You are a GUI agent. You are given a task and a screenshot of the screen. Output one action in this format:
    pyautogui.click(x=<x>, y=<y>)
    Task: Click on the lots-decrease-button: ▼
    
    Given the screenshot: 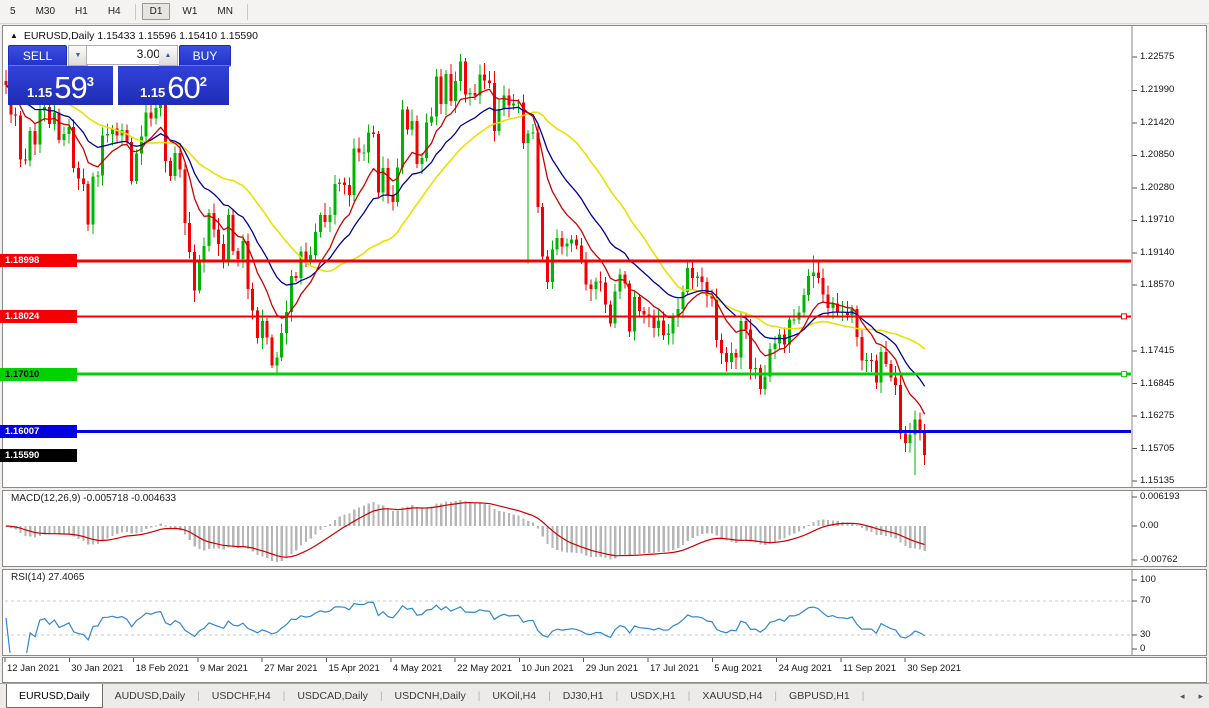 What is the action you would take?
    pyautogui.click(x=78, y=55)
    